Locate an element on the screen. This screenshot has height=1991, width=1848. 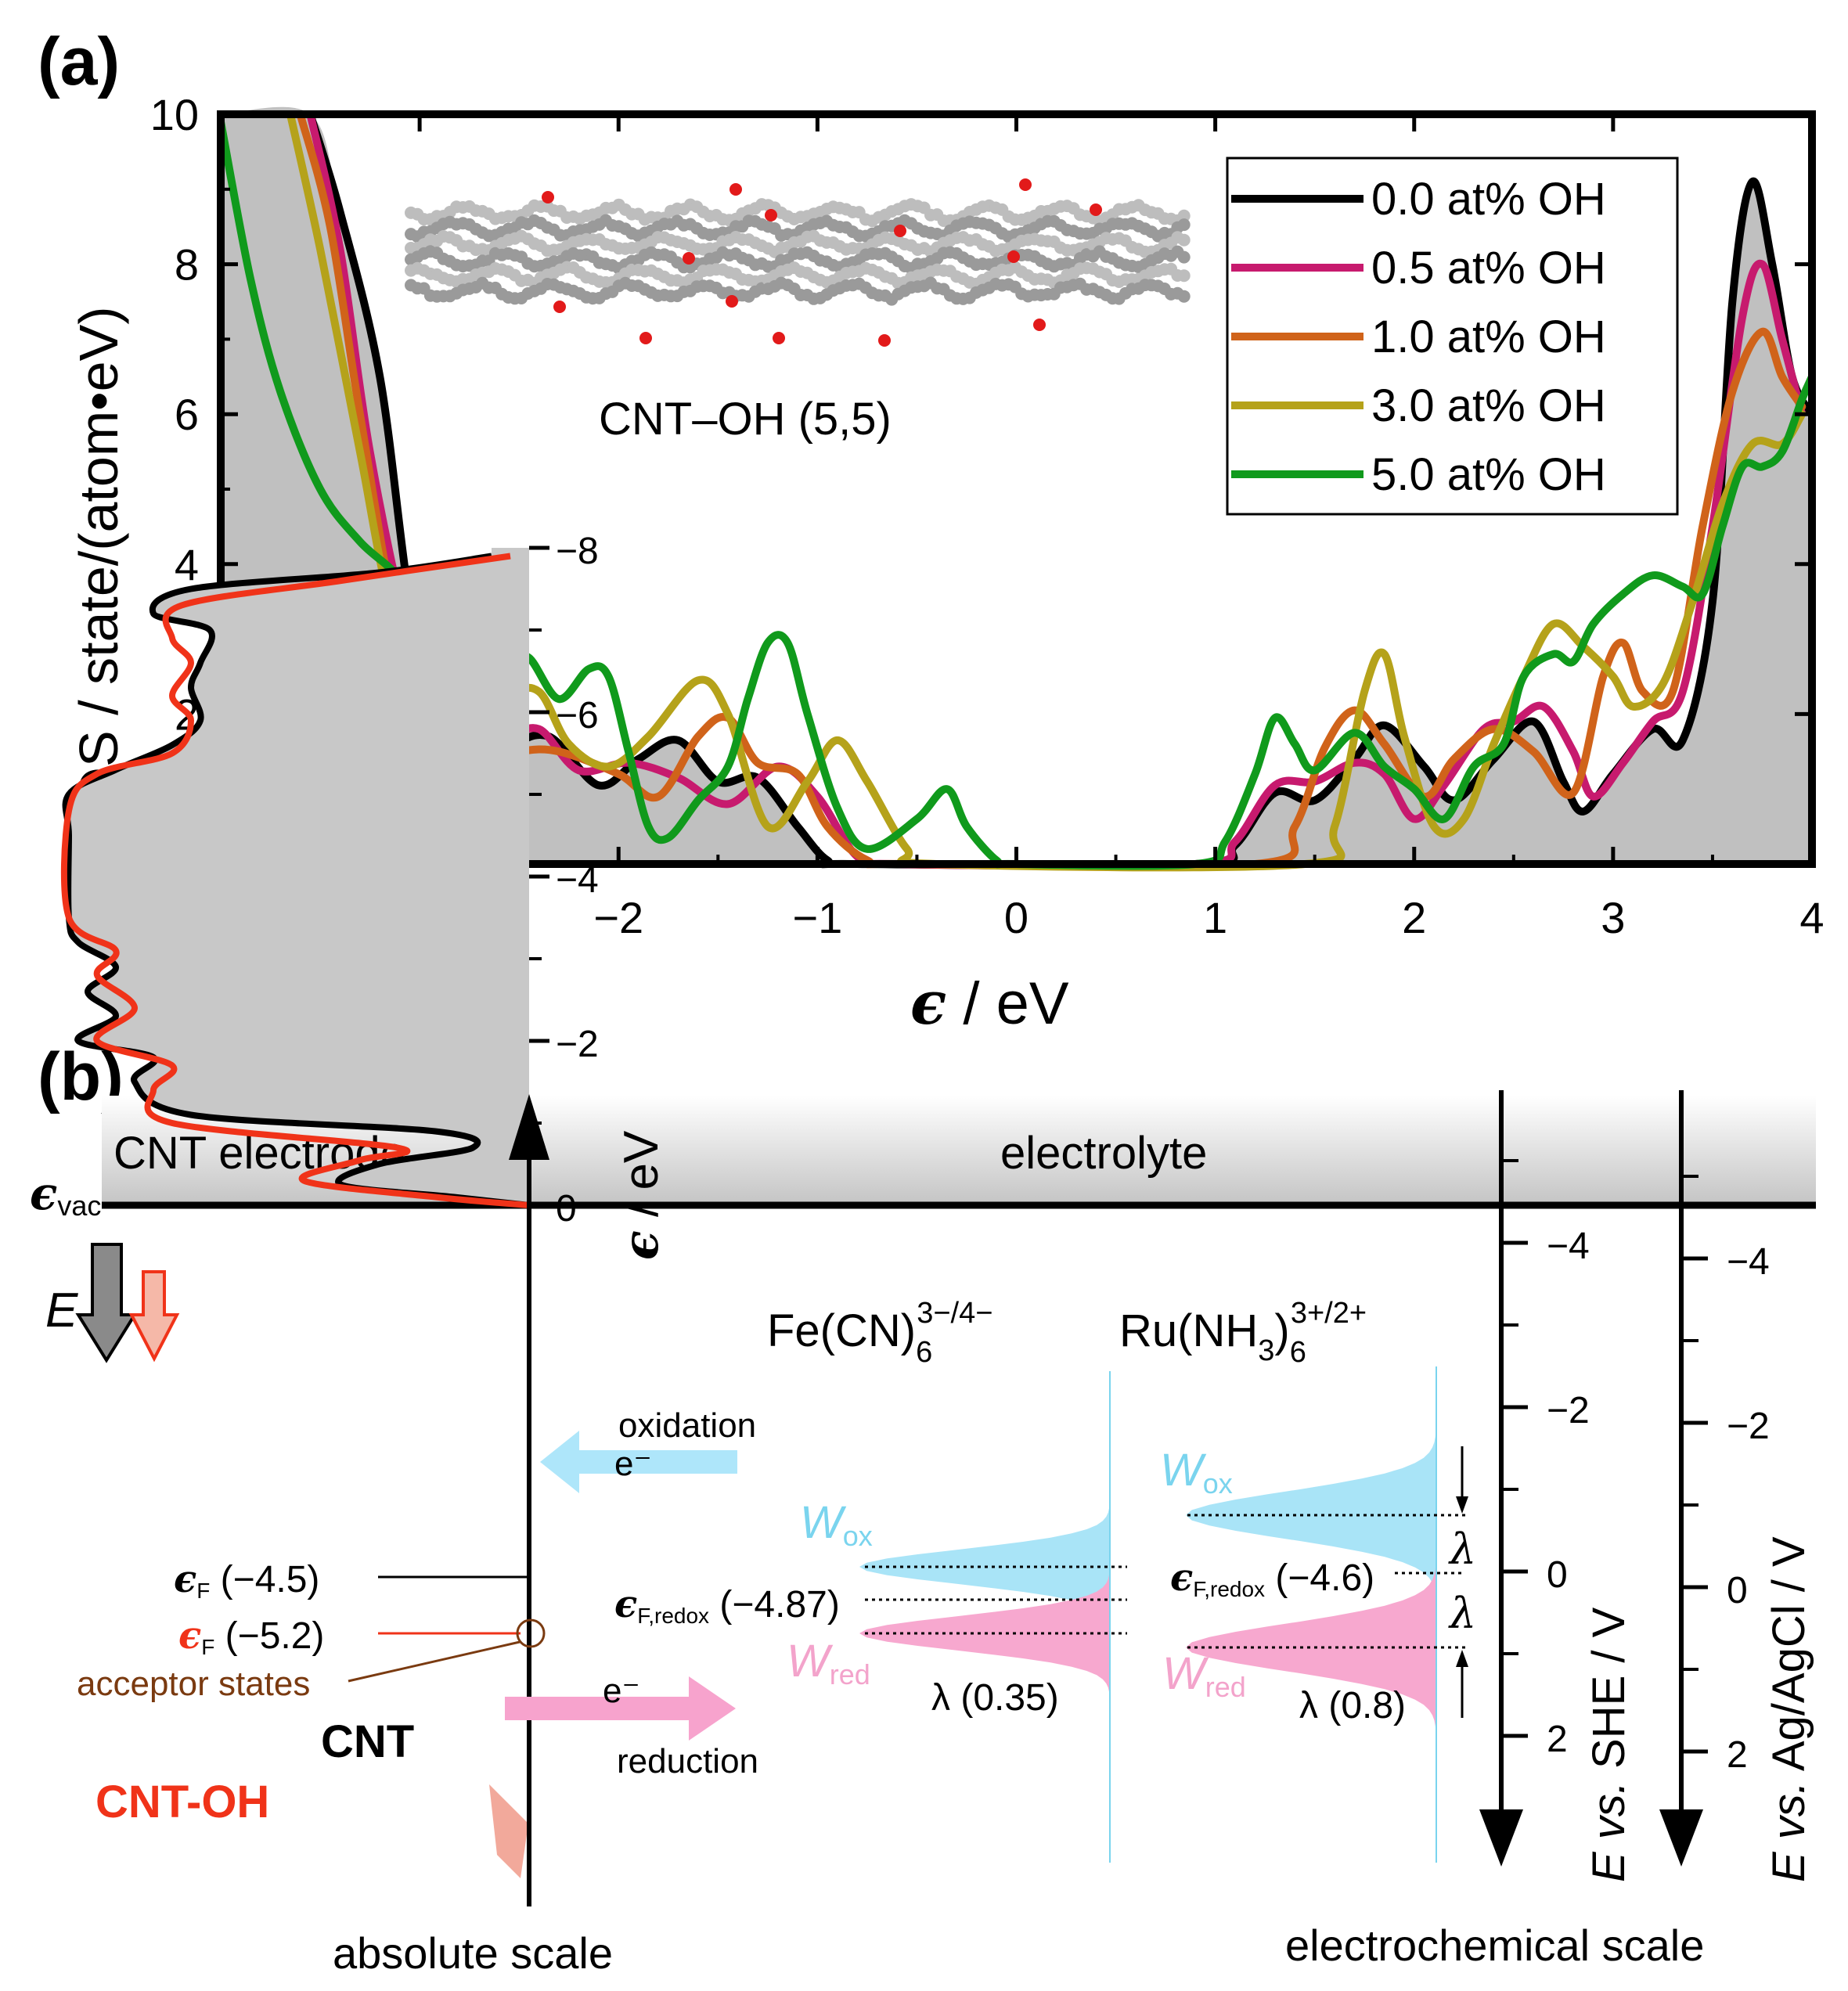
she-axis-title-e: E is located at coordinates (1609, 1866).